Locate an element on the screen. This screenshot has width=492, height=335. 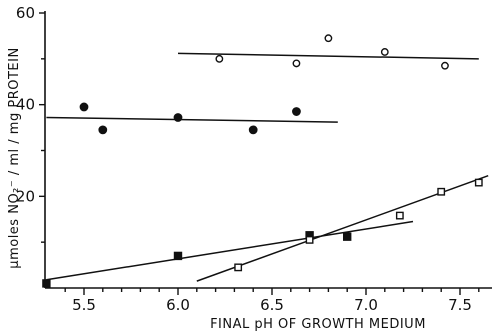
filled-square-fit-line is located at coordinates (230, 250).